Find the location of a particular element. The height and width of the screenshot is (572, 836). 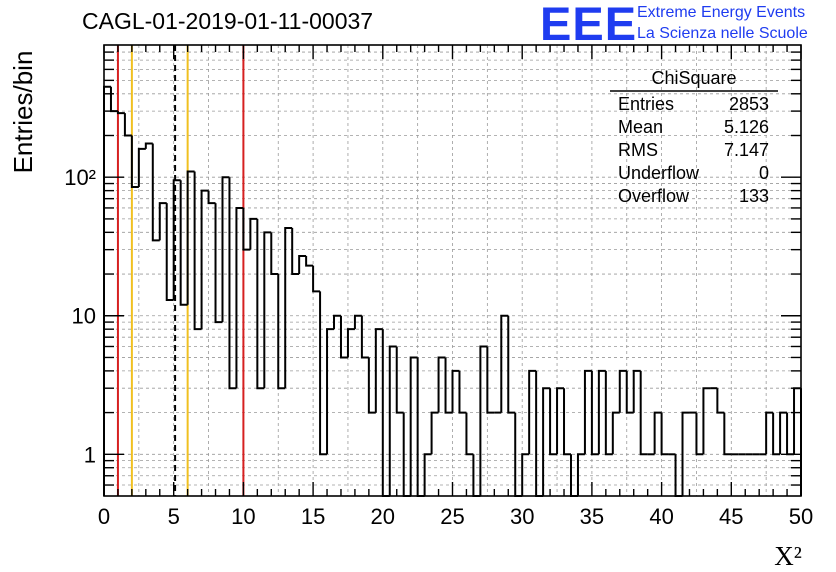

x-tick-label: 5 is located at coordinates (174, 516).